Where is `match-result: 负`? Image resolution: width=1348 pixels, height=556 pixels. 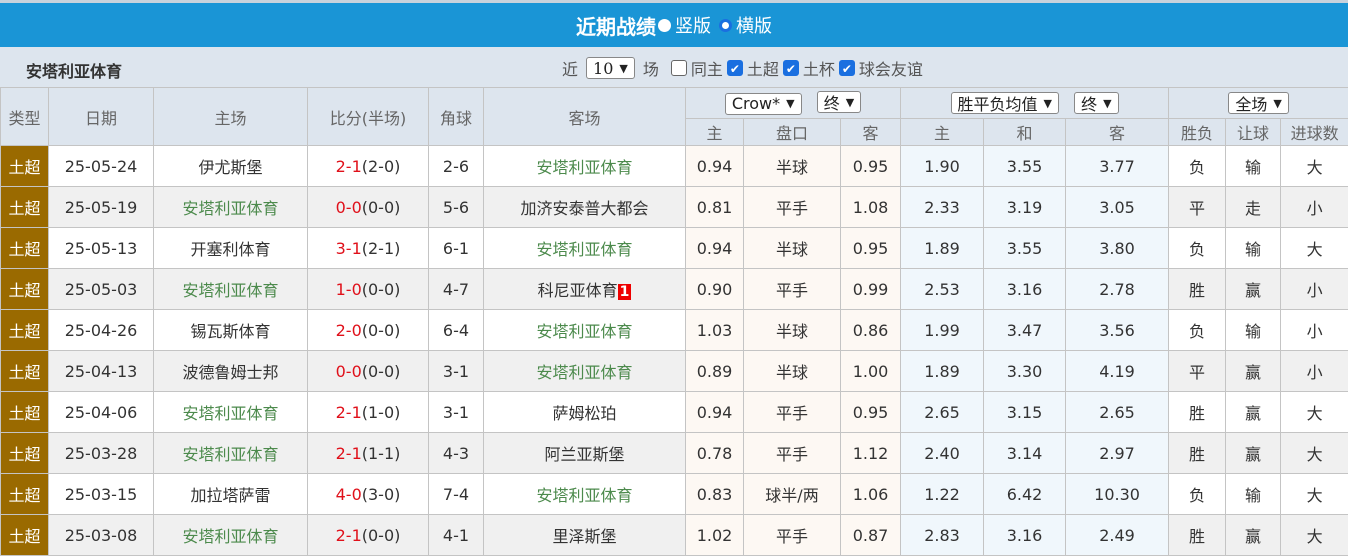 match-result: 负 is located at coordinates (1197, 330).